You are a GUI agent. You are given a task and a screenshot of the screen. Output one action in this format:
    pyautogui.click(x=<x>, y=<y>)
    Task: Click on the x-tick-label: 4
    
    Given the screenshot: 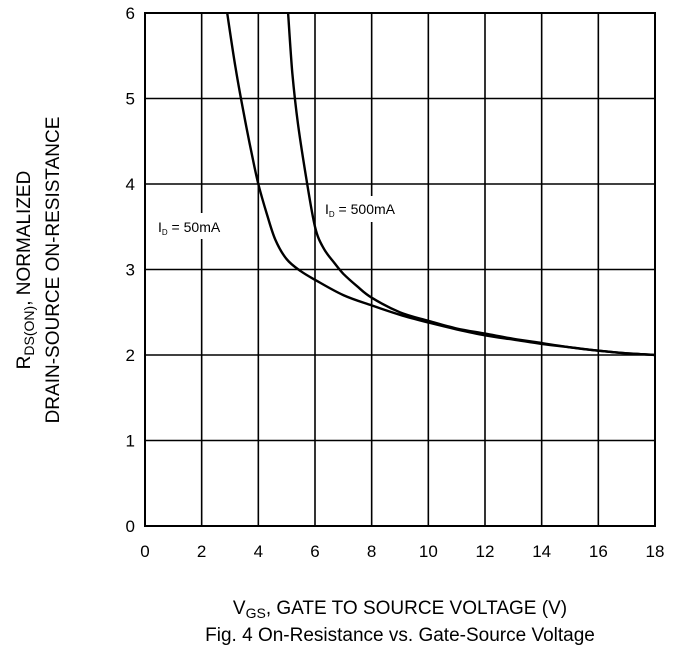 What is the action you would take?
    pyautogui.click(x=258, y=551)
    